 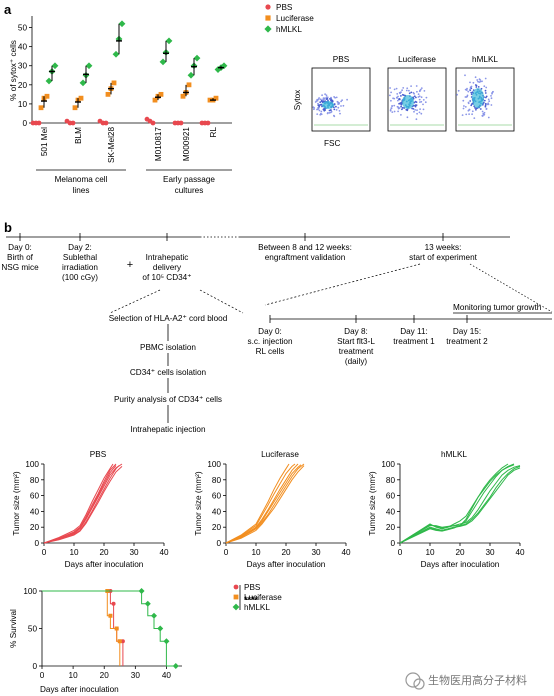 I want to click on y-tick-label: 100, so click(x=30, y=591).